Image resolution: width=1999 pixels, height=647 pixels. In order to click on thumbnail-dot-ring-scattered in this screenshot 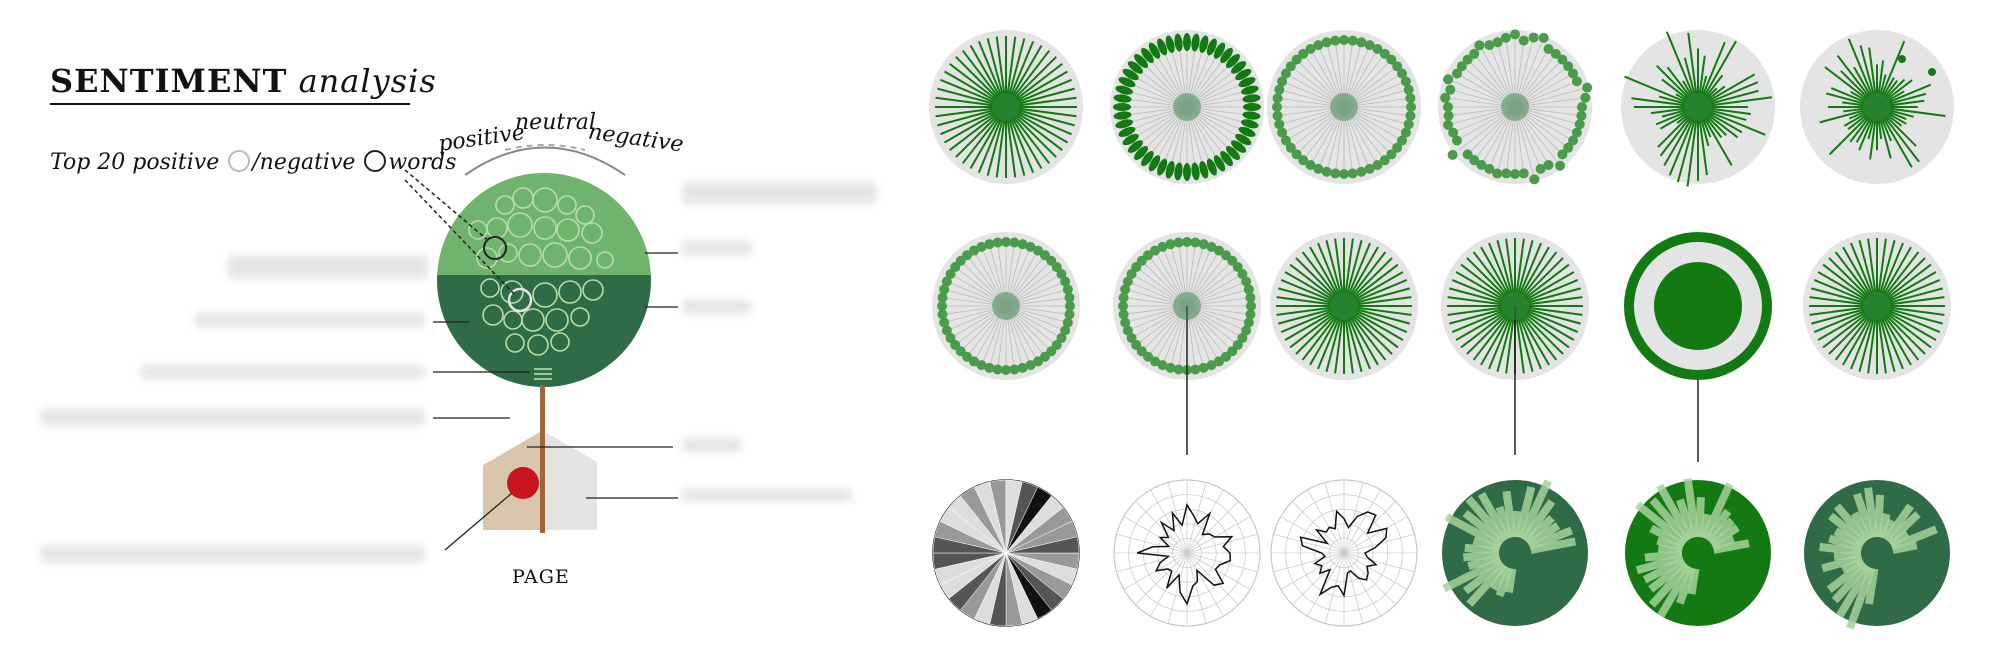, I will do `click(1515, 107)`.